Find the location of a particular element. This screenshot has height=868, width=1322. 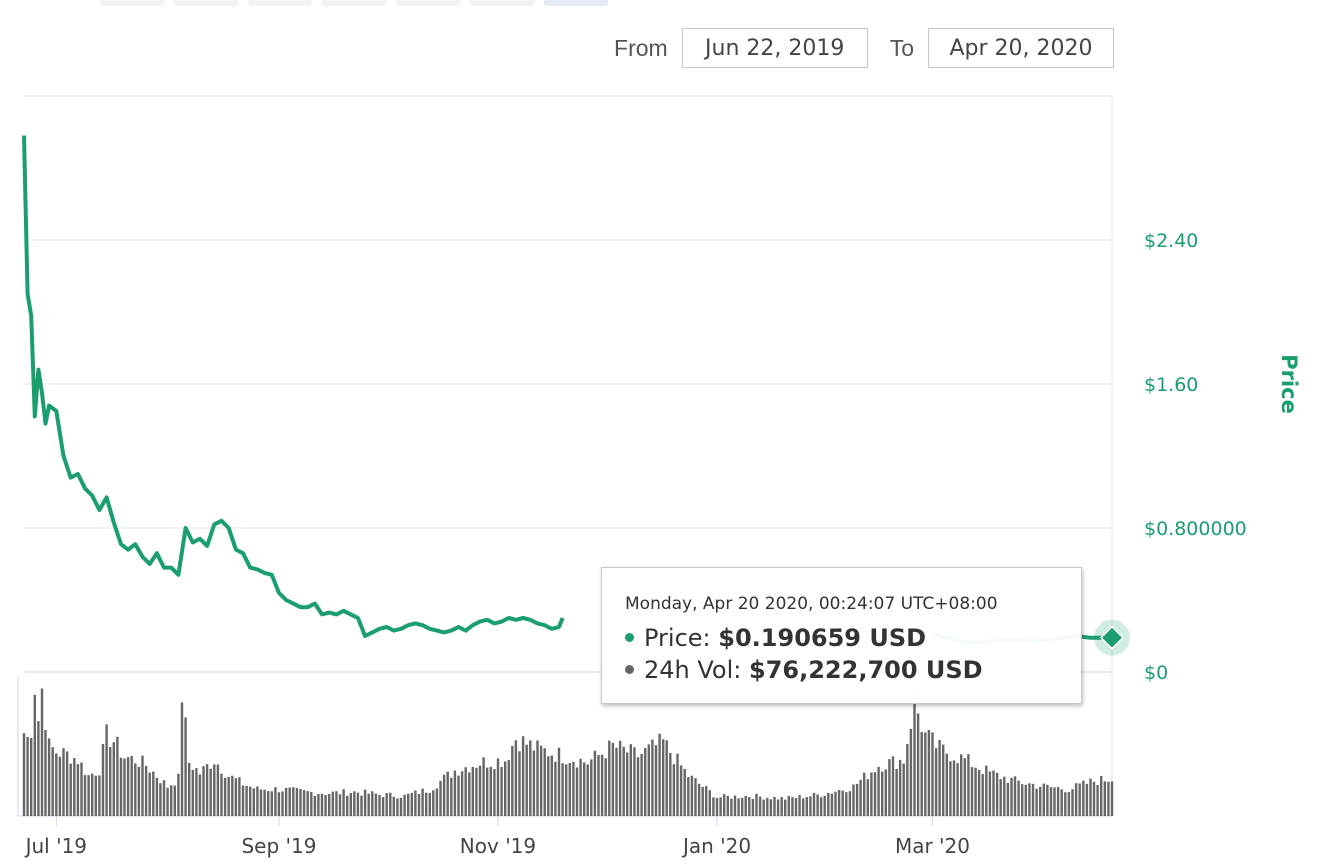

y-tick-label: $2.40 is located at coordinates (1171, 241).